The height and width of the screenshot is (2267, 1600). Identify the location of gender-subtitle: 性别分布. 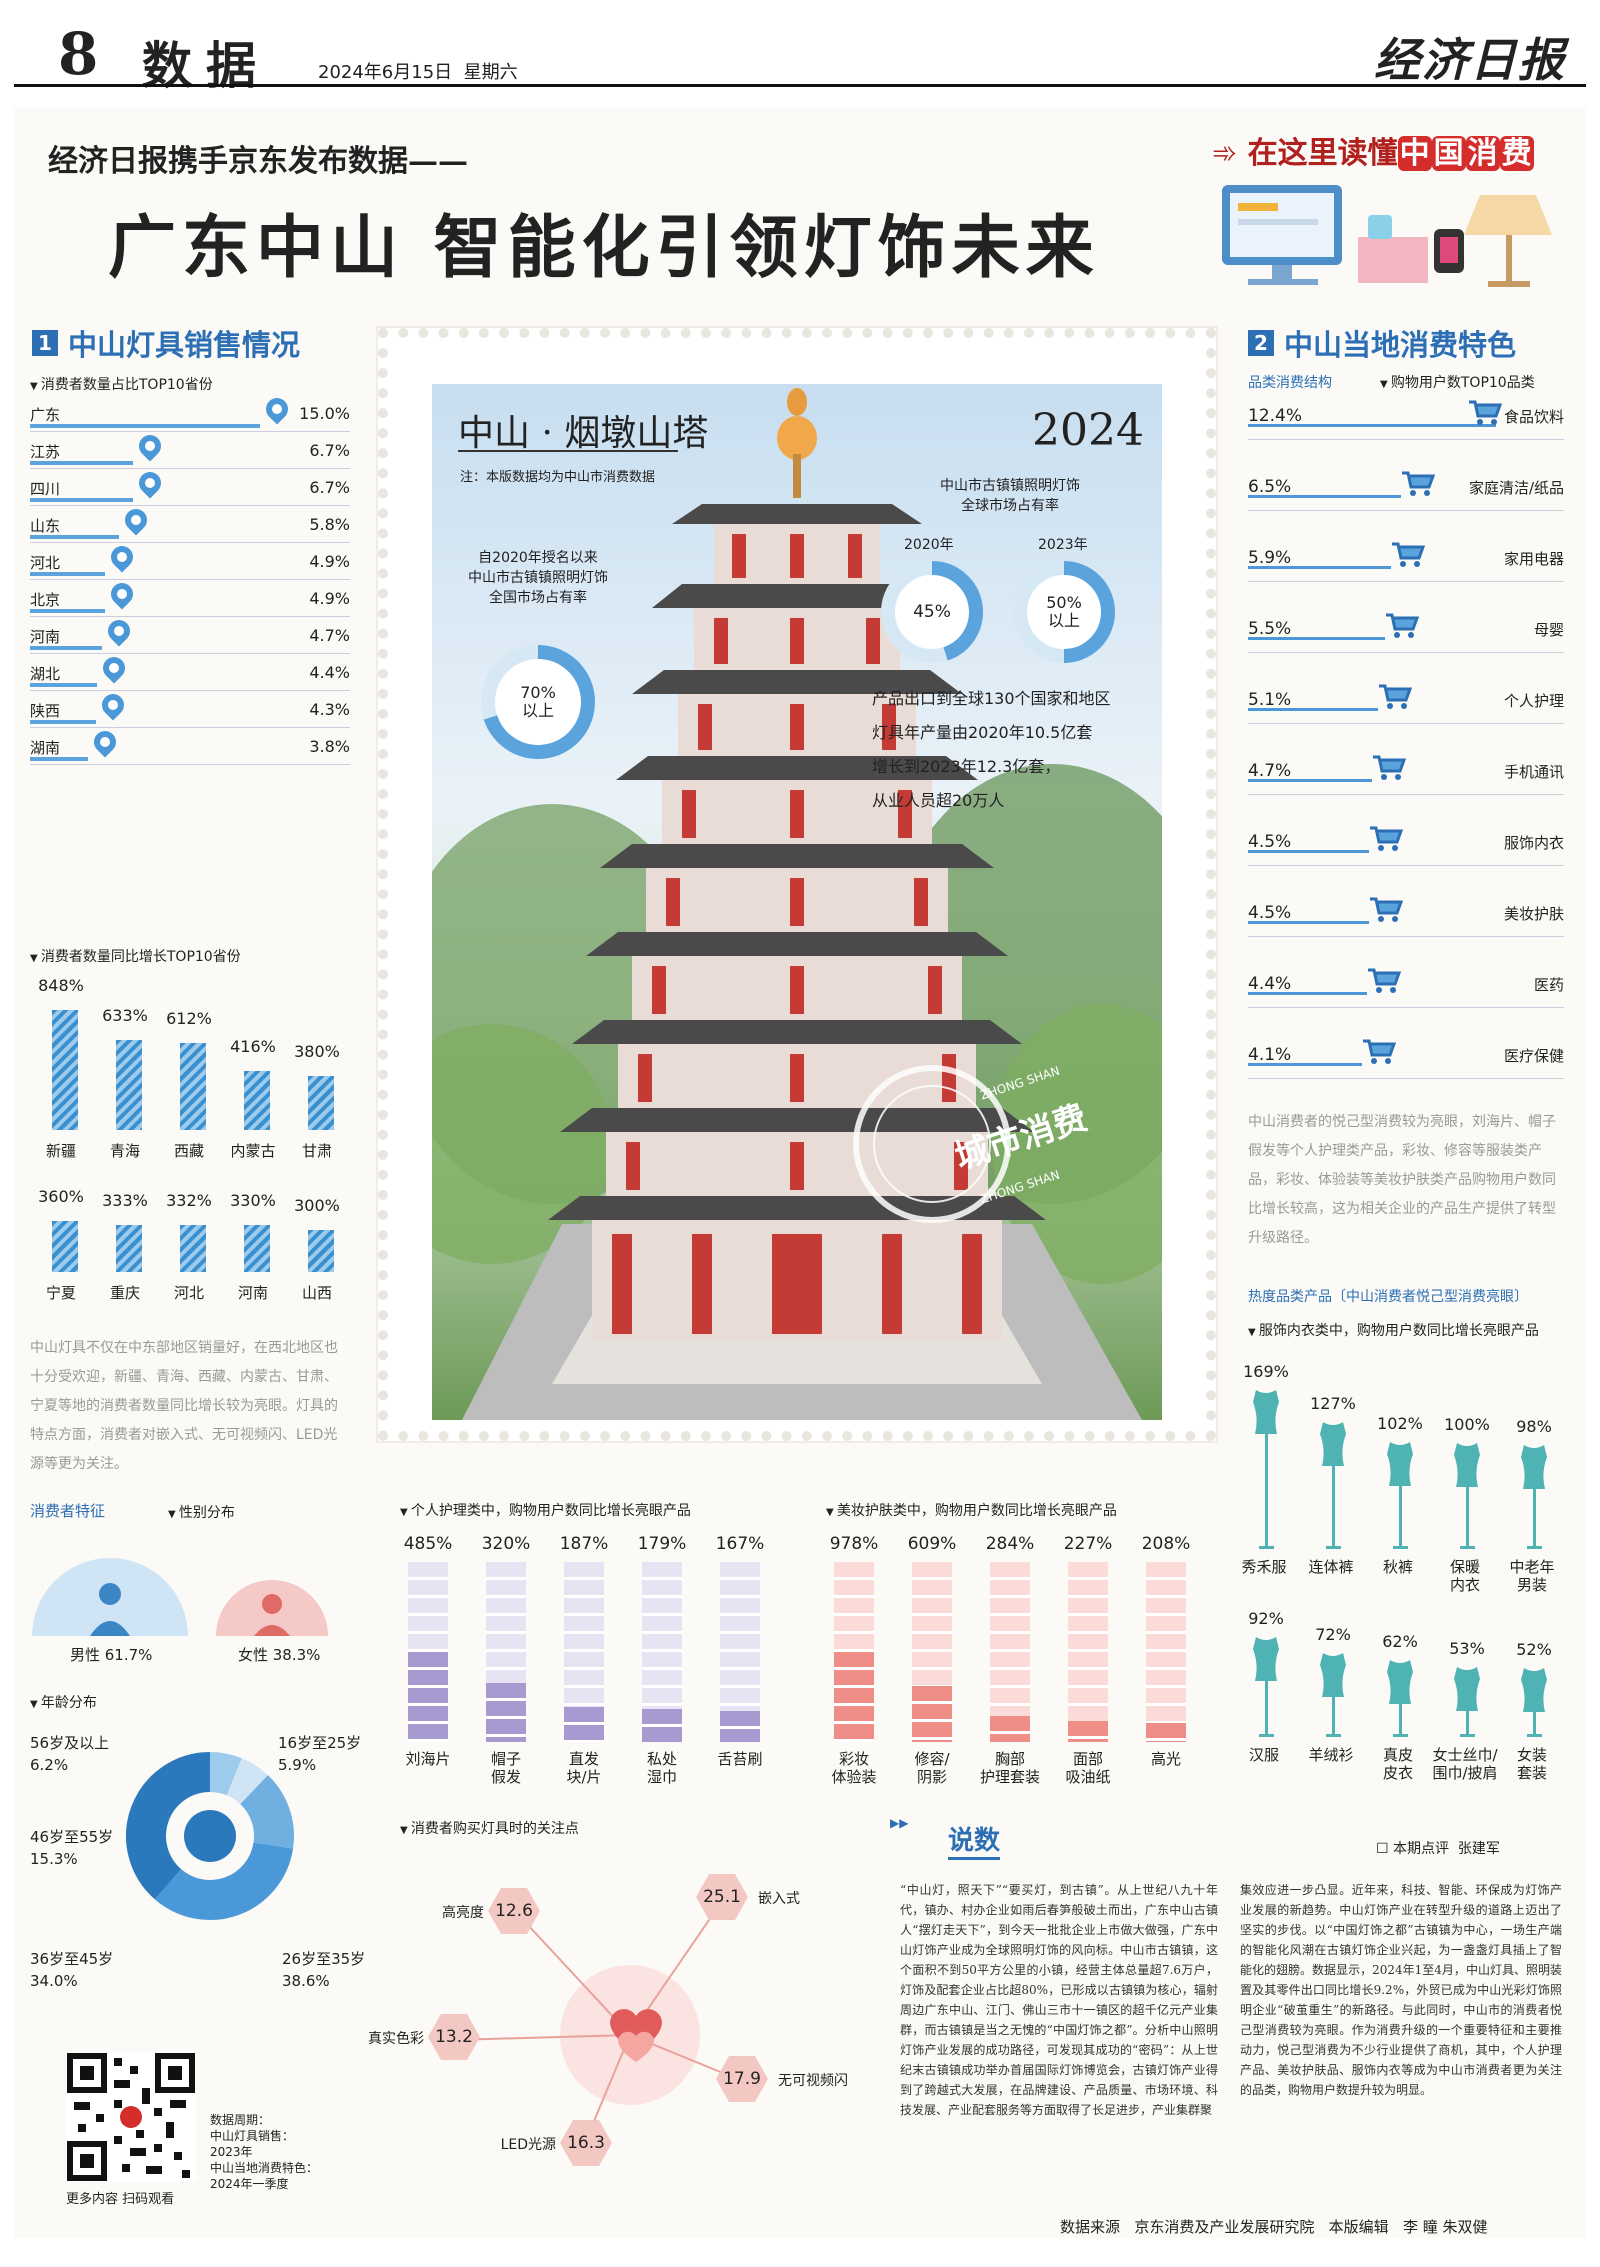
(201, 1512).